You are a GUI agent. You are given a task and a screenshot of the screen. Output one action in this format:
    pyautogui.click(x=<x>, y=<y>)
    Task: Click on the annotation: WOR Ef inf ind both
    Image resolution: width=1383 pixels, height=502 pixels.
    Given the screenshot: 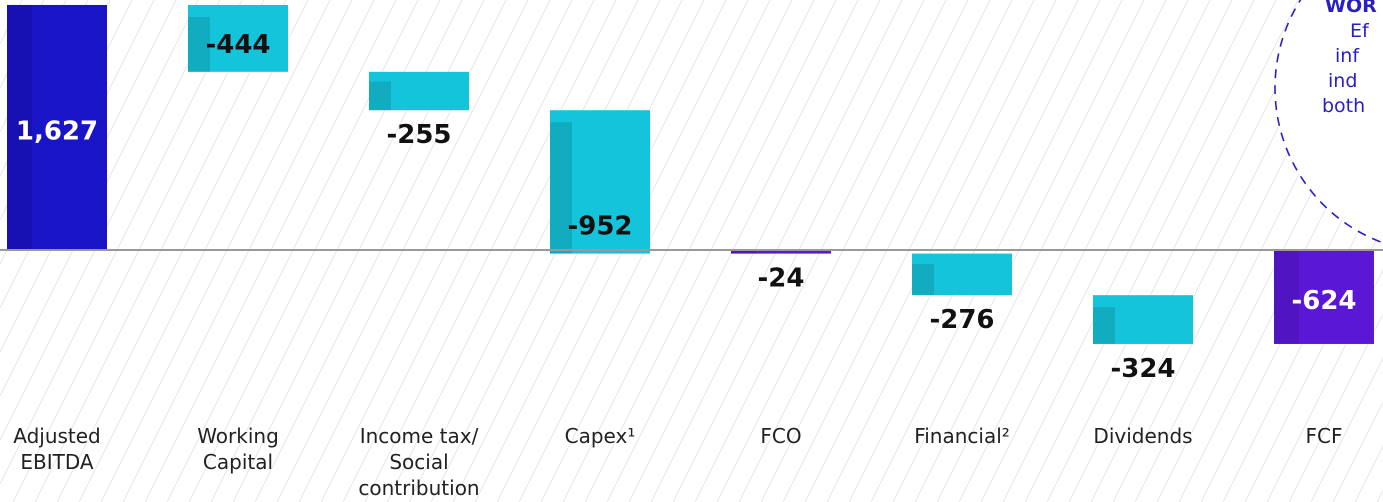 What is the action you would take?
    pyautogui.click(x=1349, y=58)
    